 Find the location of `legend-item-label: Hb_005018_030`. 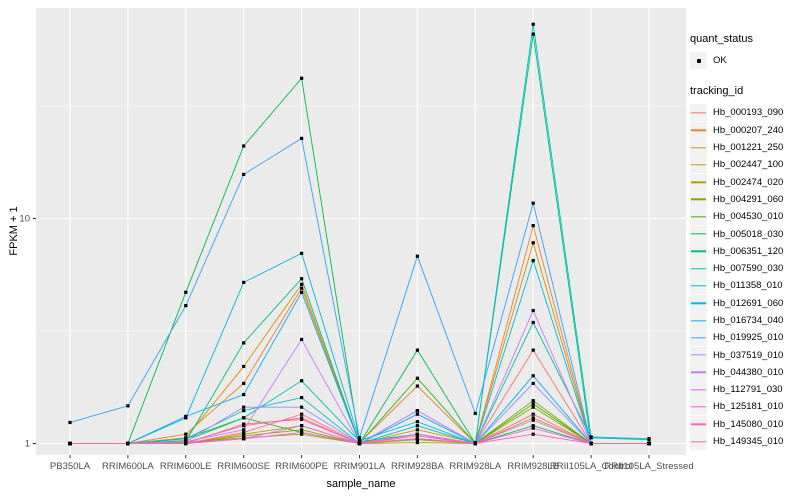

legend-item-label: Hb_005018_030 is located at coordinates (748, 234).